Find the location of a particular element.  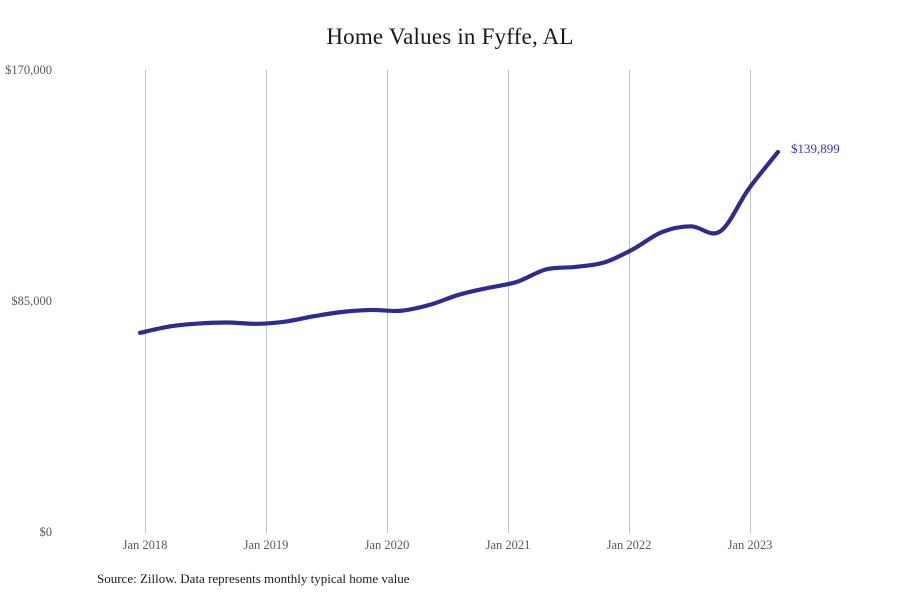

x-axis-tick-4: Jan 2021 is located at coordinates (508, 545).